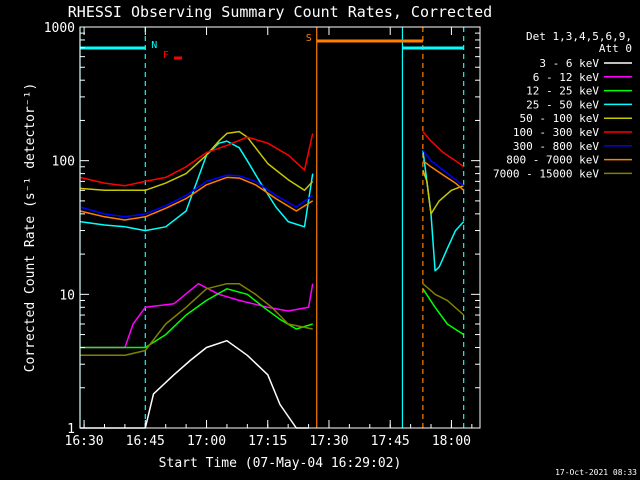 This screenshot has height=480, width=640. Describe the element at coordinates (309, 38) in the screenshot. I see `marker-label-s: S` at that location.